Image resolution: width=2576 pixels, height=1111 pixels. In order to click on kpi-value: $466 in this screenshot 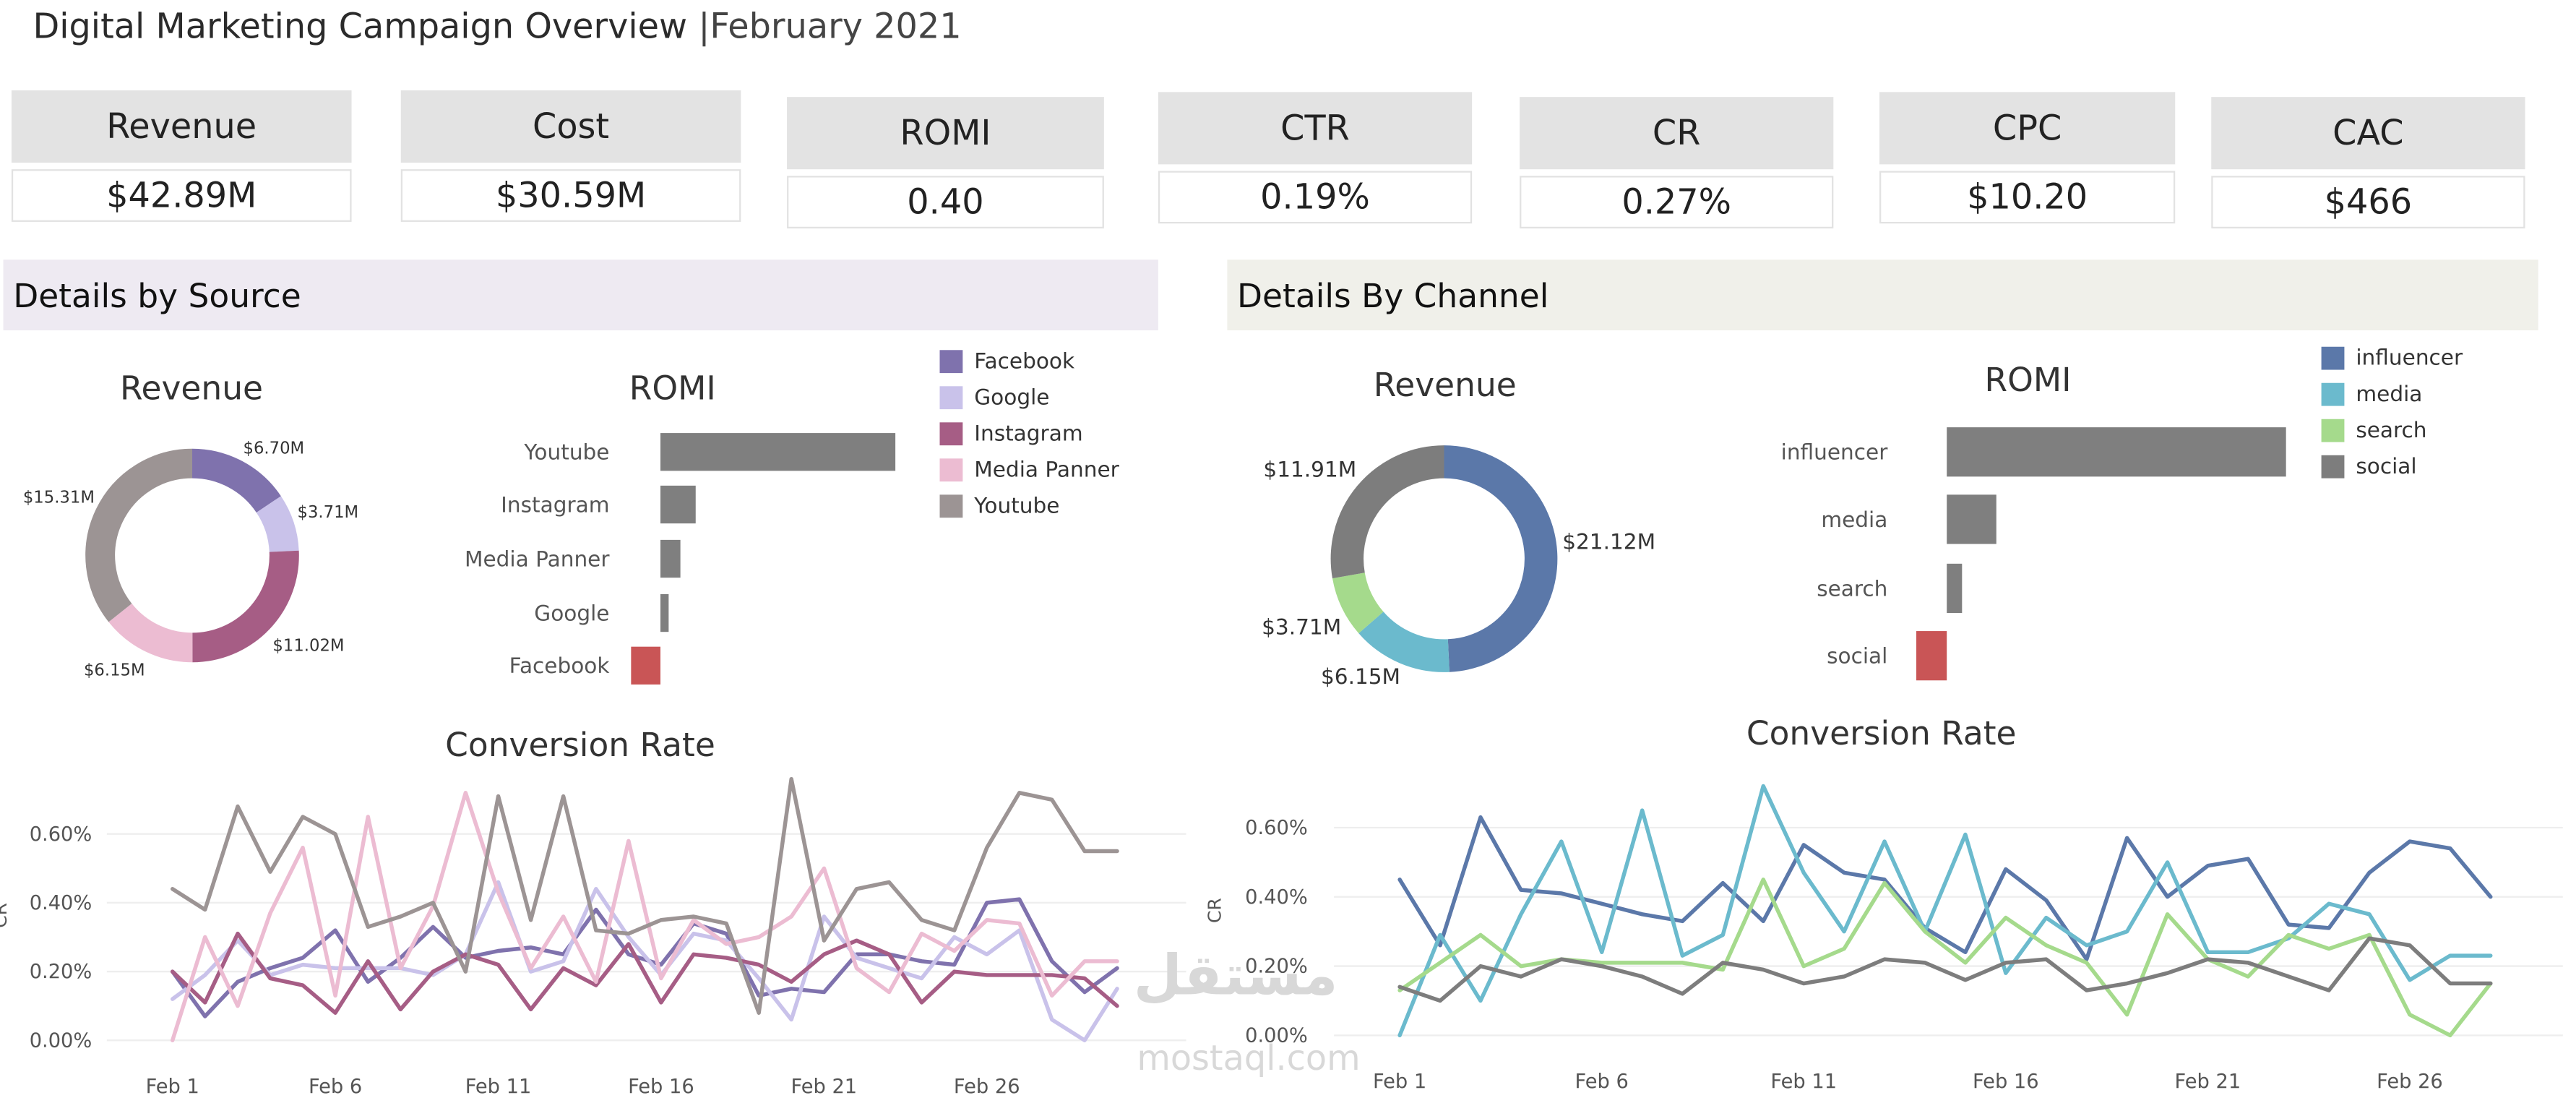, I will do `click(2368, 203)`.